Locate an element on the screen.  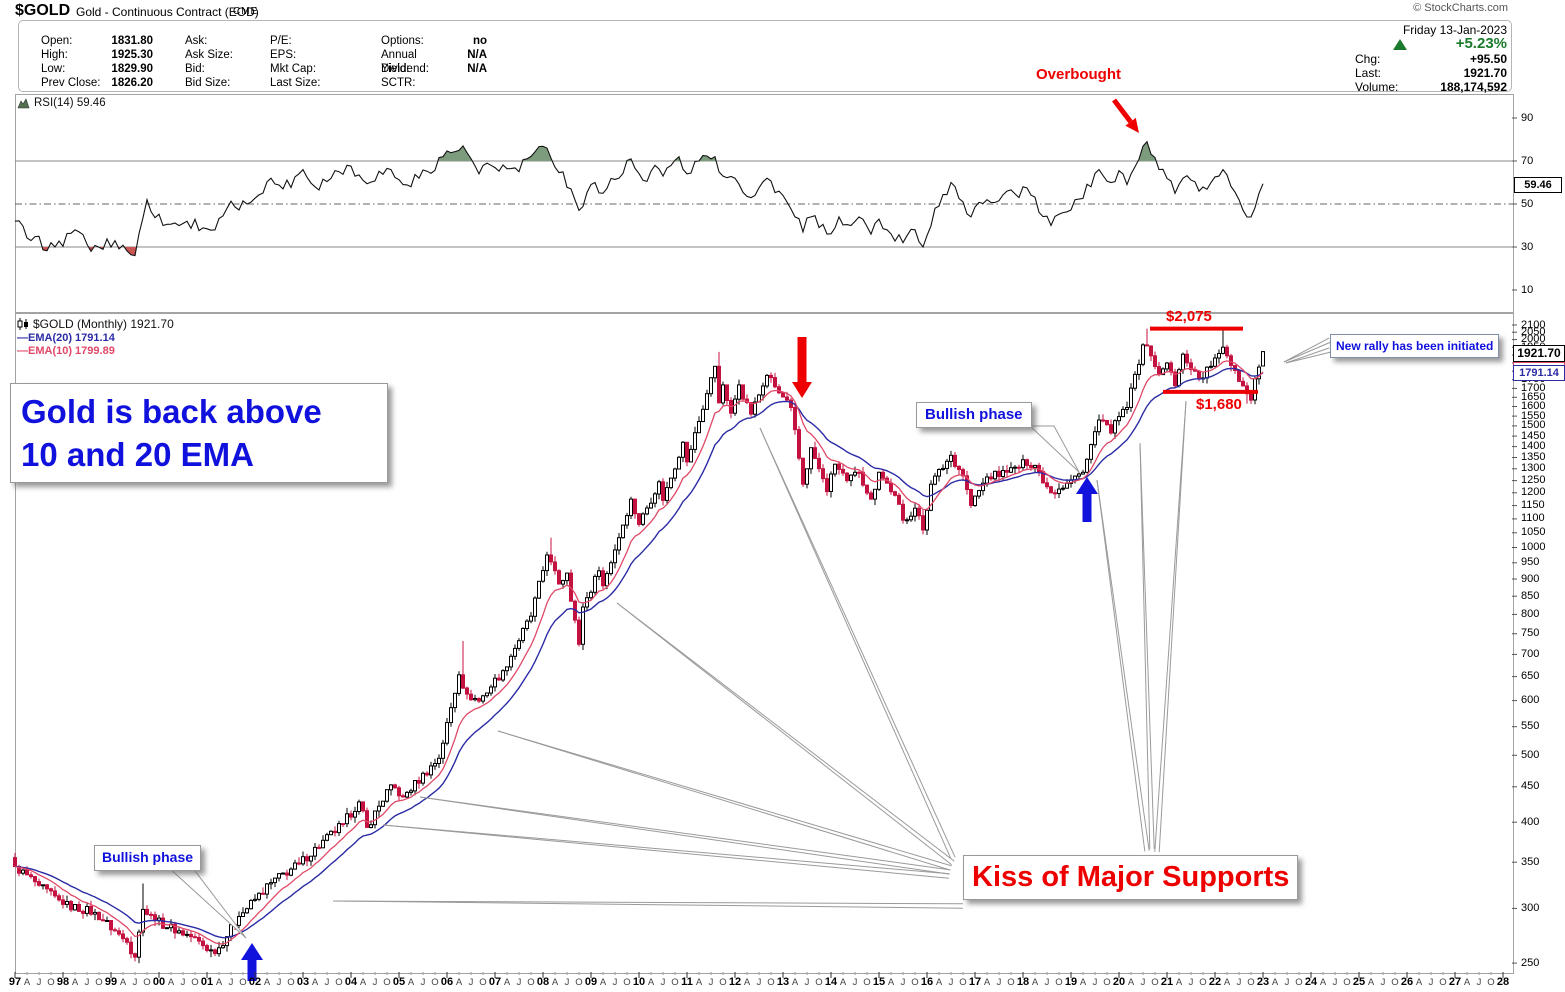
x-axis-year-label: 00 is located at coordinates (159, 982).